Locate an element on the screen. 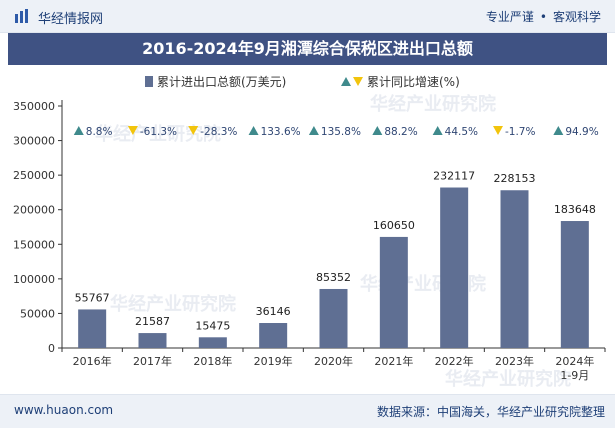  legend-bar-label: 累计进出口总额(万美元) is located at coordinates (221, 82).